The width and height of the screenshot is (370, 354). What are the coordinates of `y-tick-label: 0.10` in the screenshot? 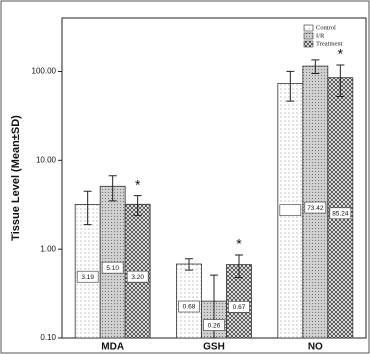 It's located at (48, 337).